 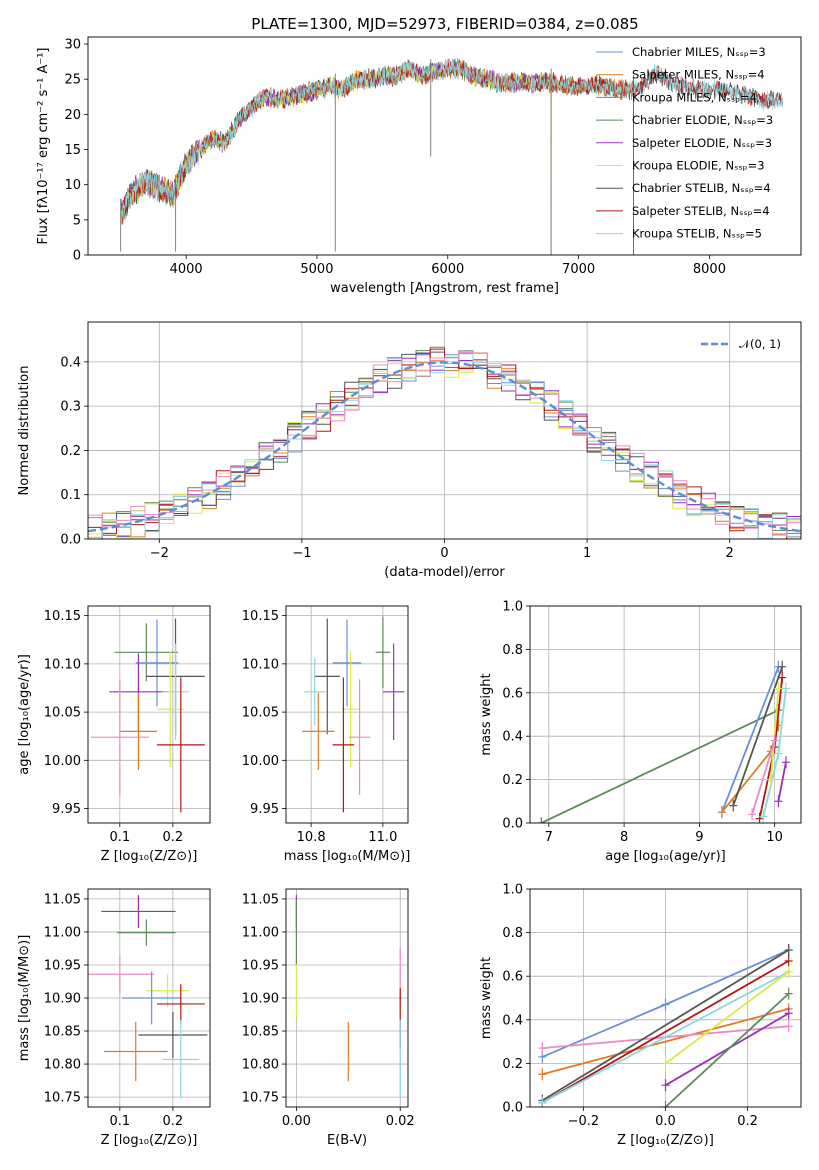 I want to click on y-tick-label: 15, so click(x=72, y=150).